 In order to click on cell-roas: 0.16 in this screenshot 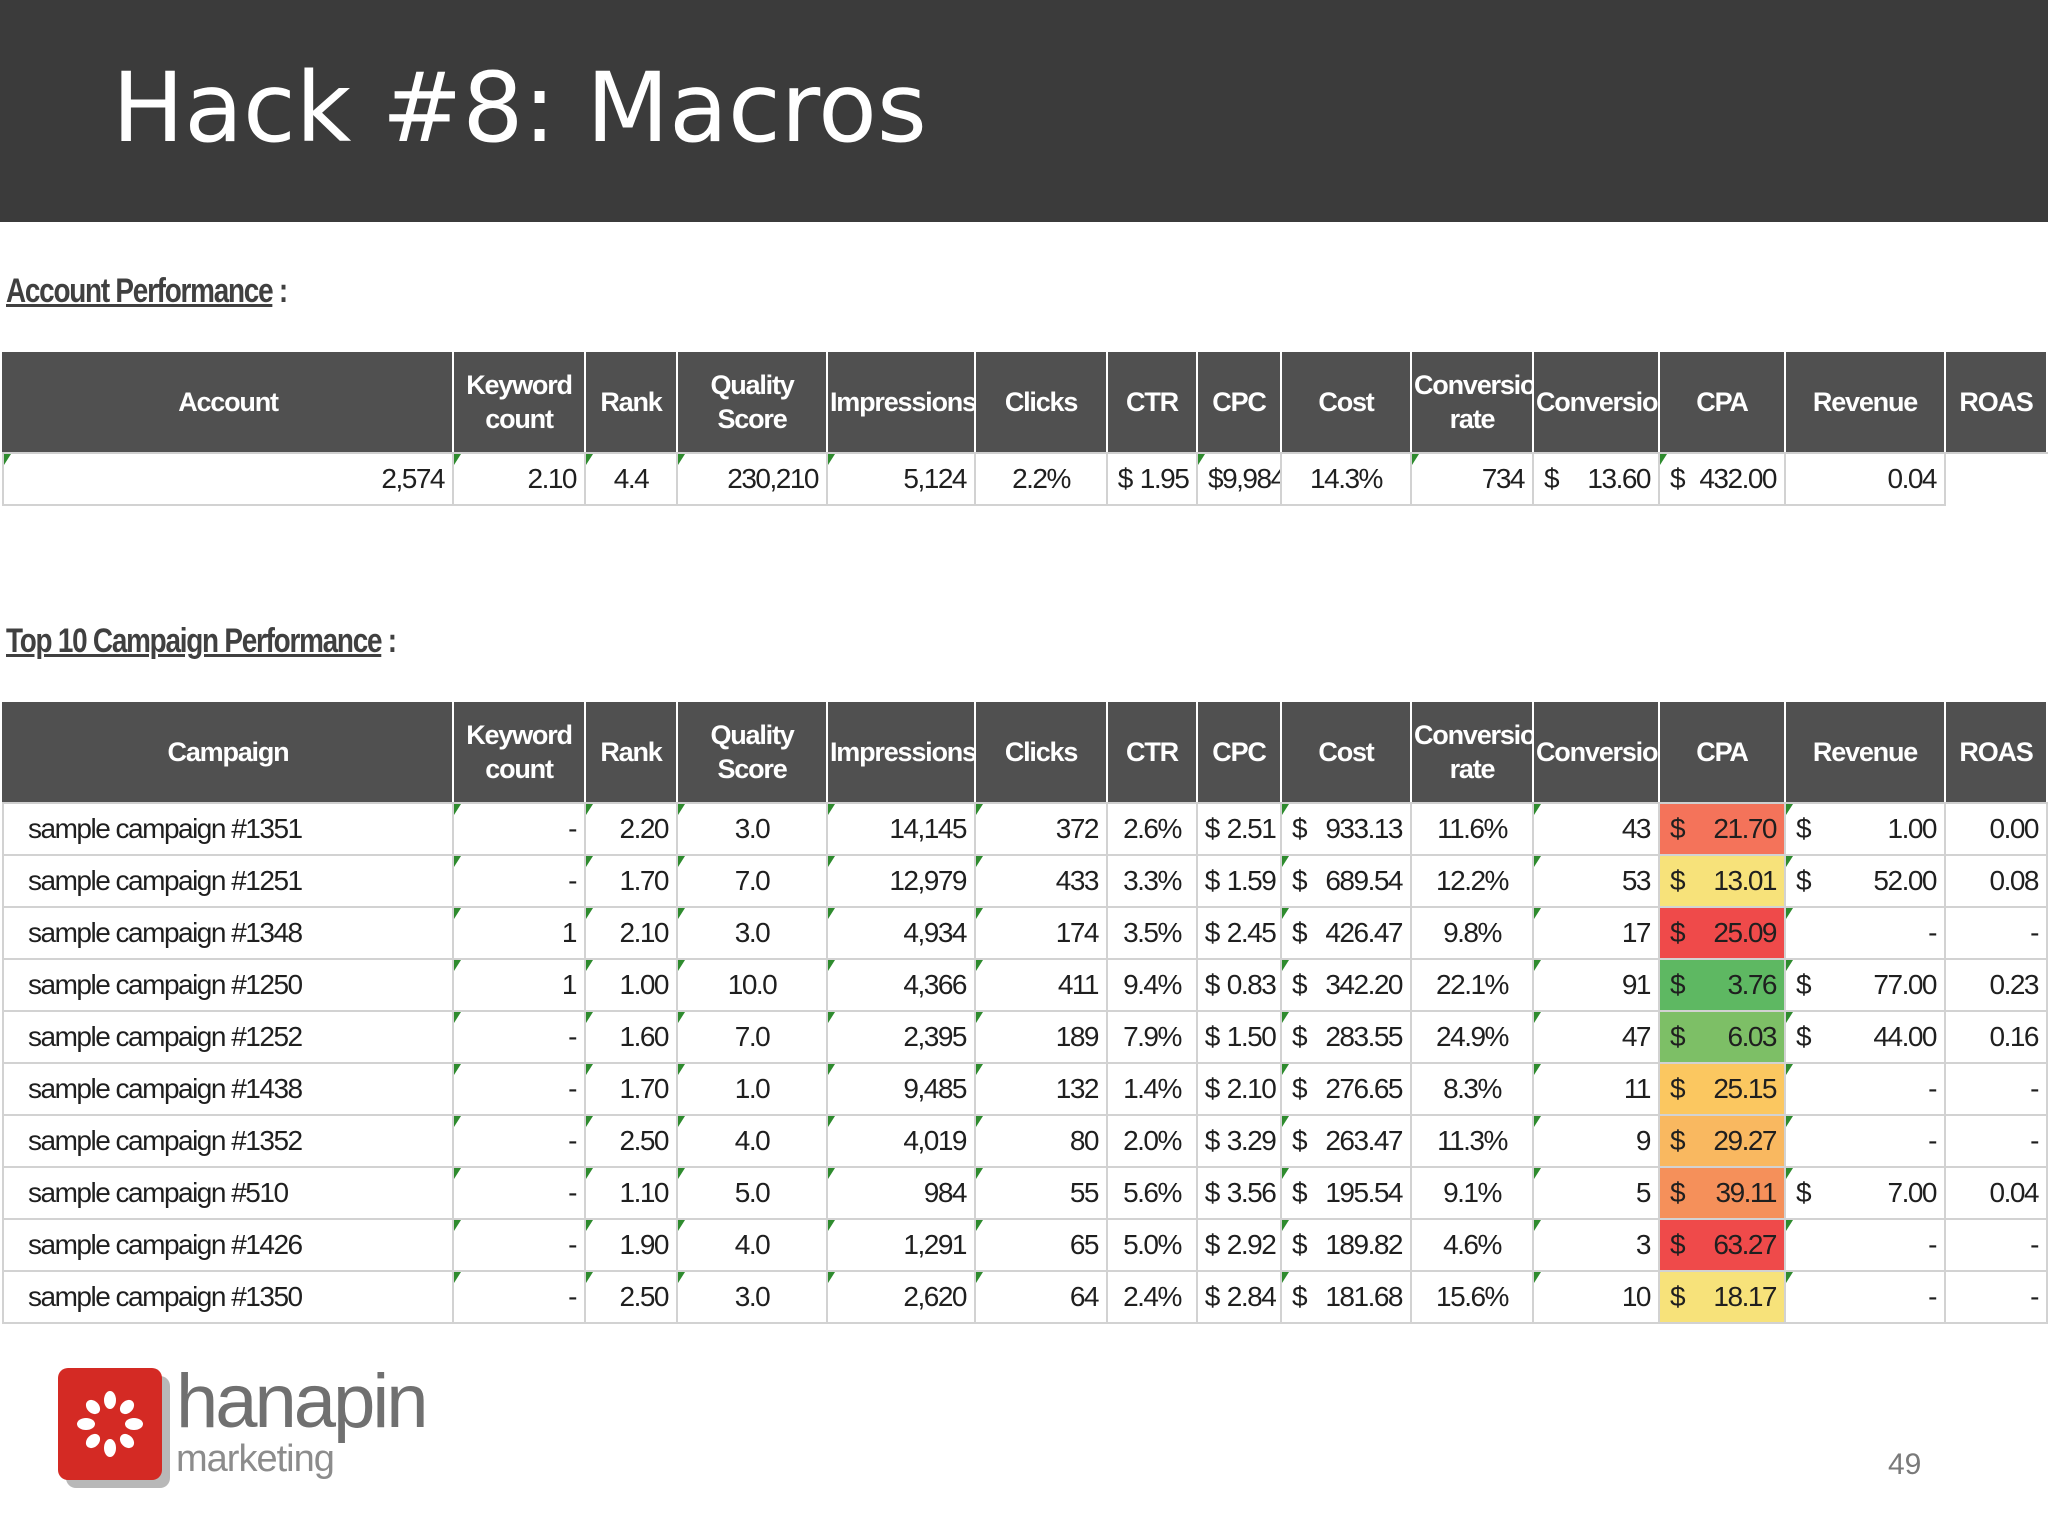, I will do `click(1996, 1037)`.